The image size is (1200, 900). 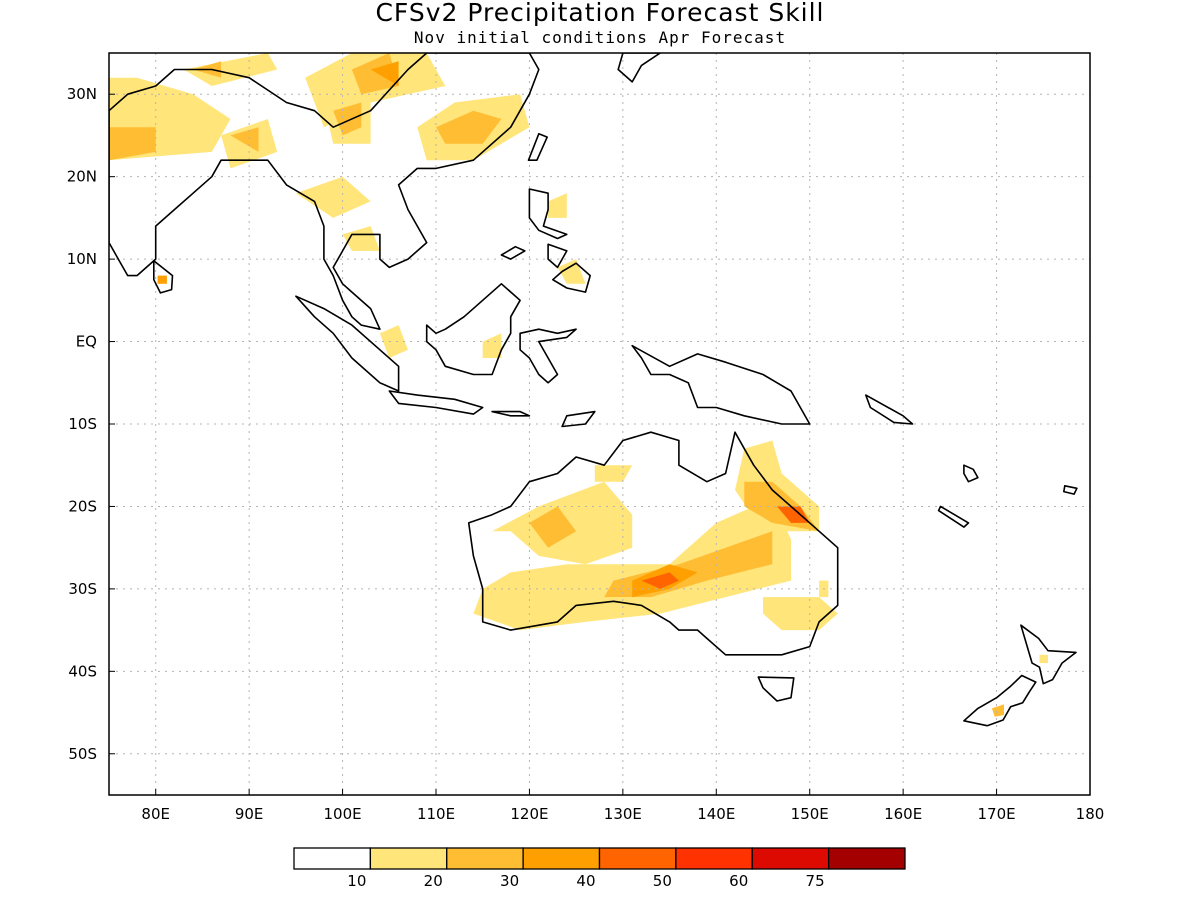 I want to click on lon-tick-label: 110E, so click(x=436, y=814).